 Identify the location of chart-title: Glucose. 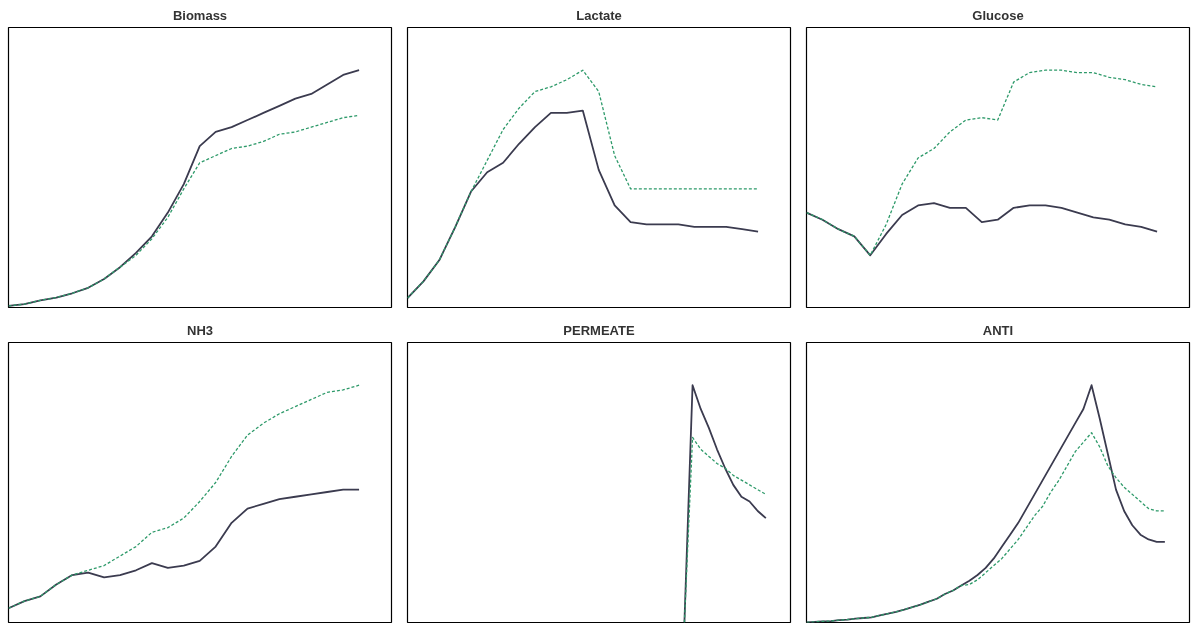
(998, 15).